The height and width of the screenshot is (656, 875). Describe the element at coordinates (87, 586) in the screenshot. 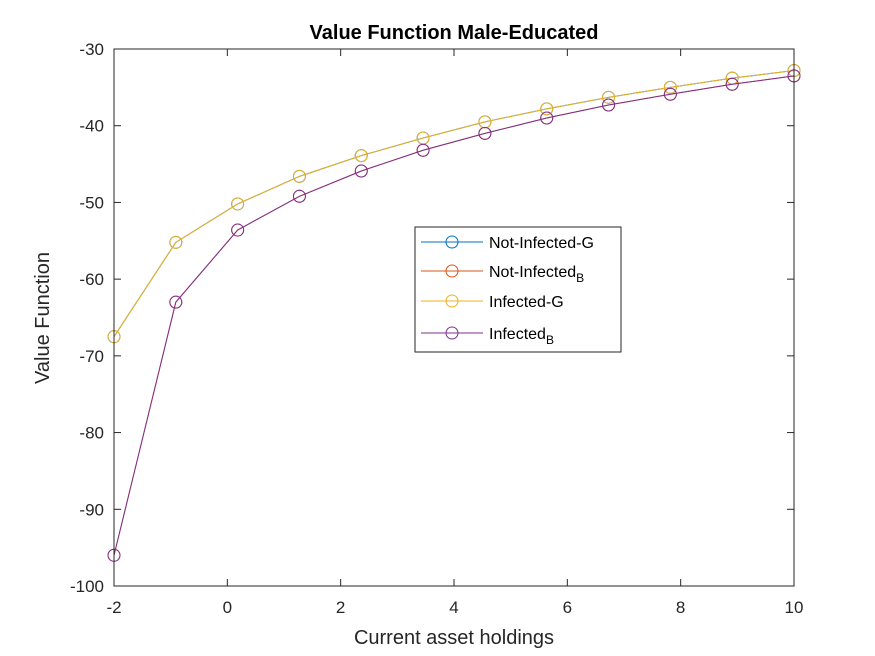

I see `y-tick-label: -100` at that location.